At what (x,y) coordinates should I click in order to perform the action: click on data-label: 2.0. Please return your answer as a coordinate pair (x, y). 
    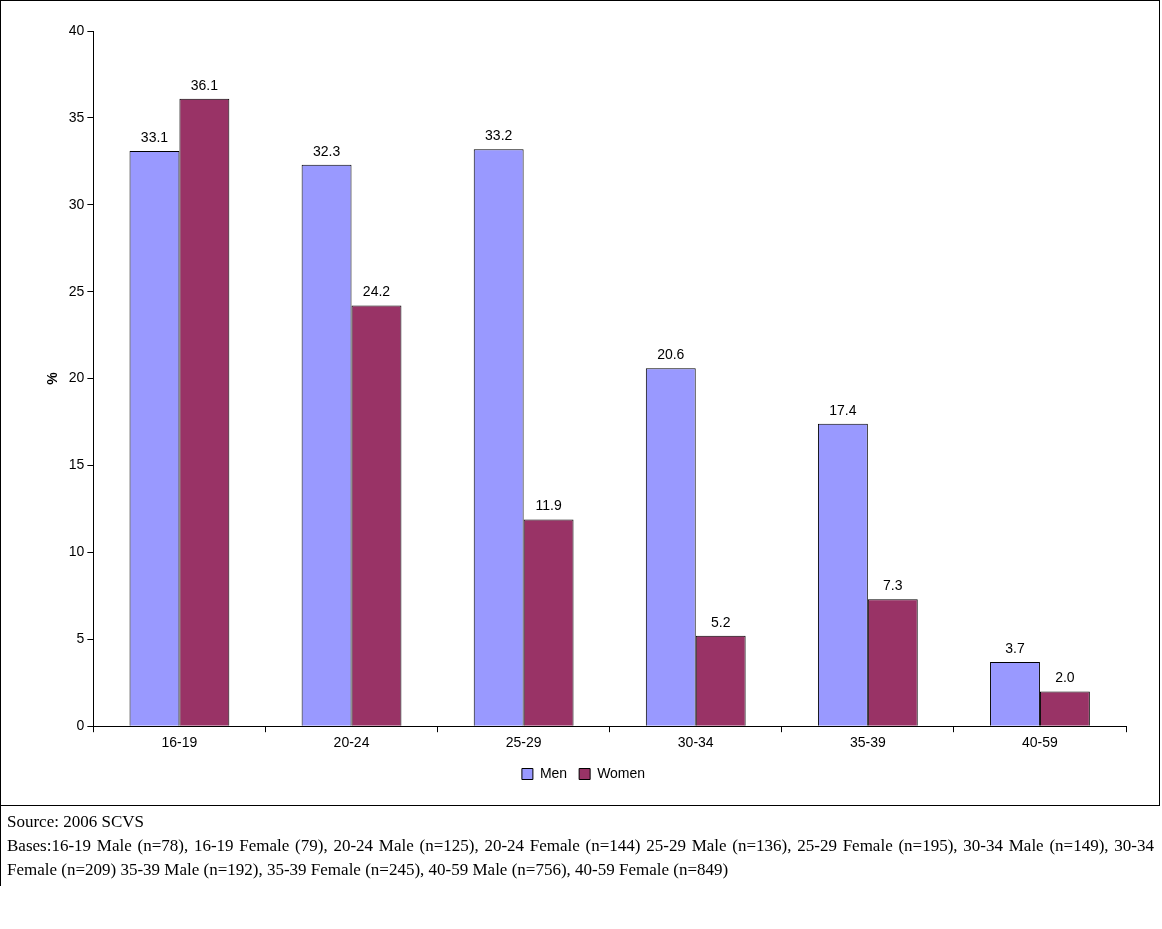
    Looking at the image, I should click on (1065, 677).